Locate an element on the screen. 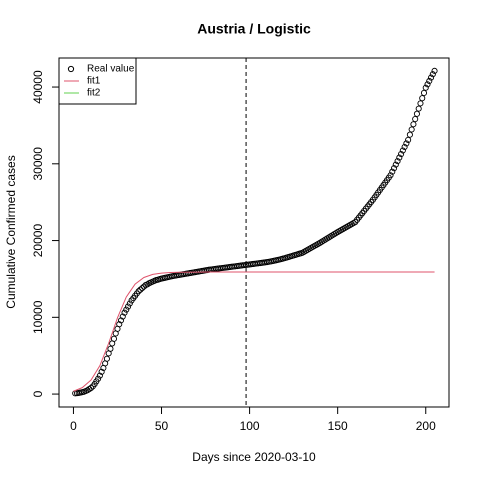  y-tick-label: 40000 is located at coordinates (38, 87).